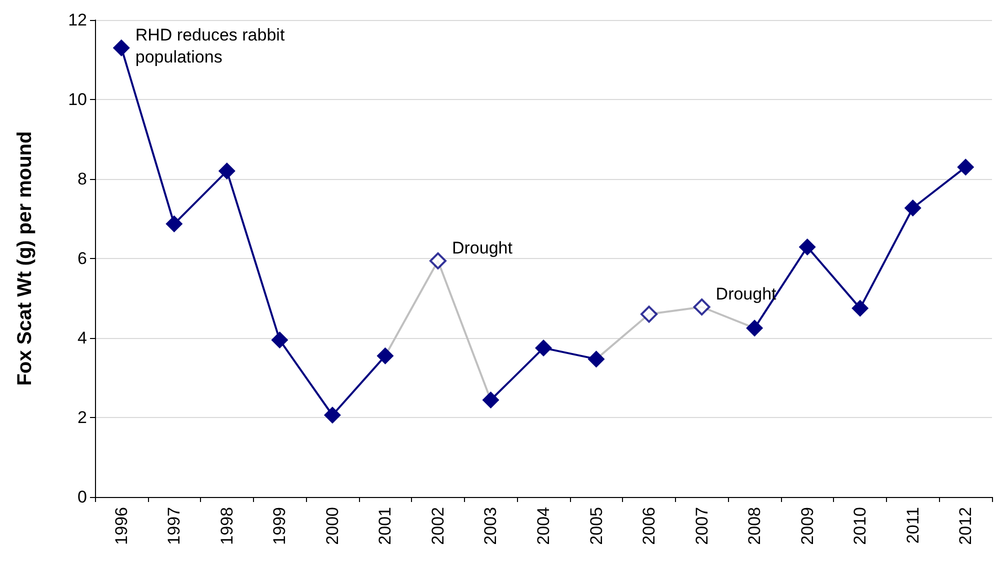 This screenshot has width=1000, height=562. What do you see at coordinates (596, 526) in the screenshot?
I see `x-tick-label: 2005` at bounding box center [596, 526].